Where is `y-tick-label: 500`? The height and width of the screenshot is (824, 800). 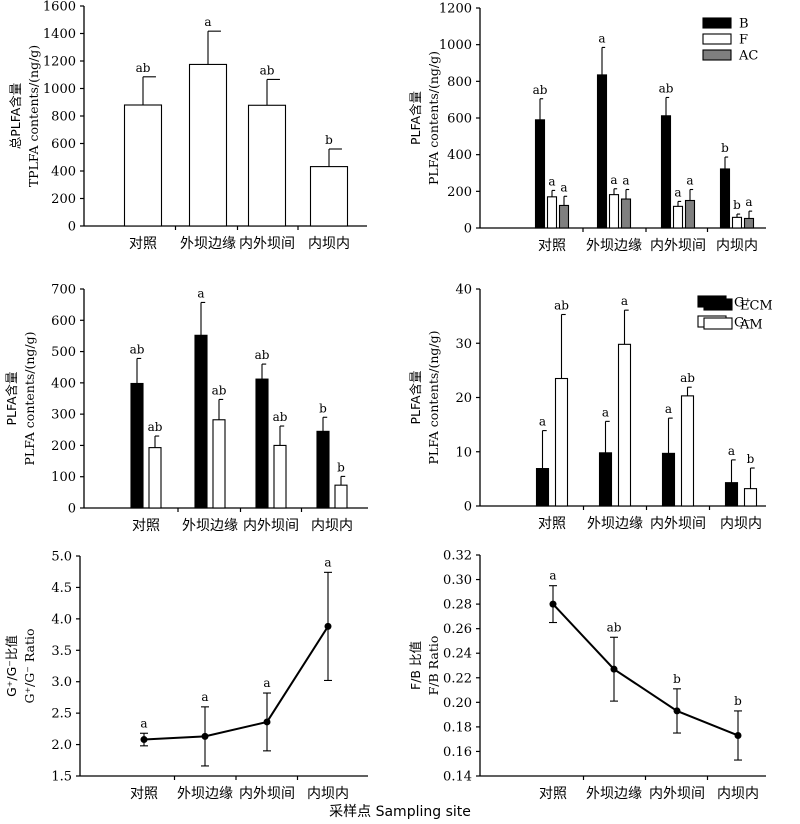 y-tick-label: 500 is located at coordinates (63, 352).